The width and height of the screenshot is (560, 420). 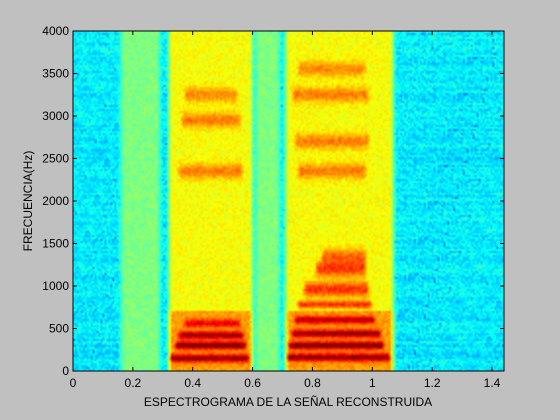 What do you see at coordinates (252, 383) in the screenshot?
I see `x-tick-label: 0.6` at bounding box center [252, 383].